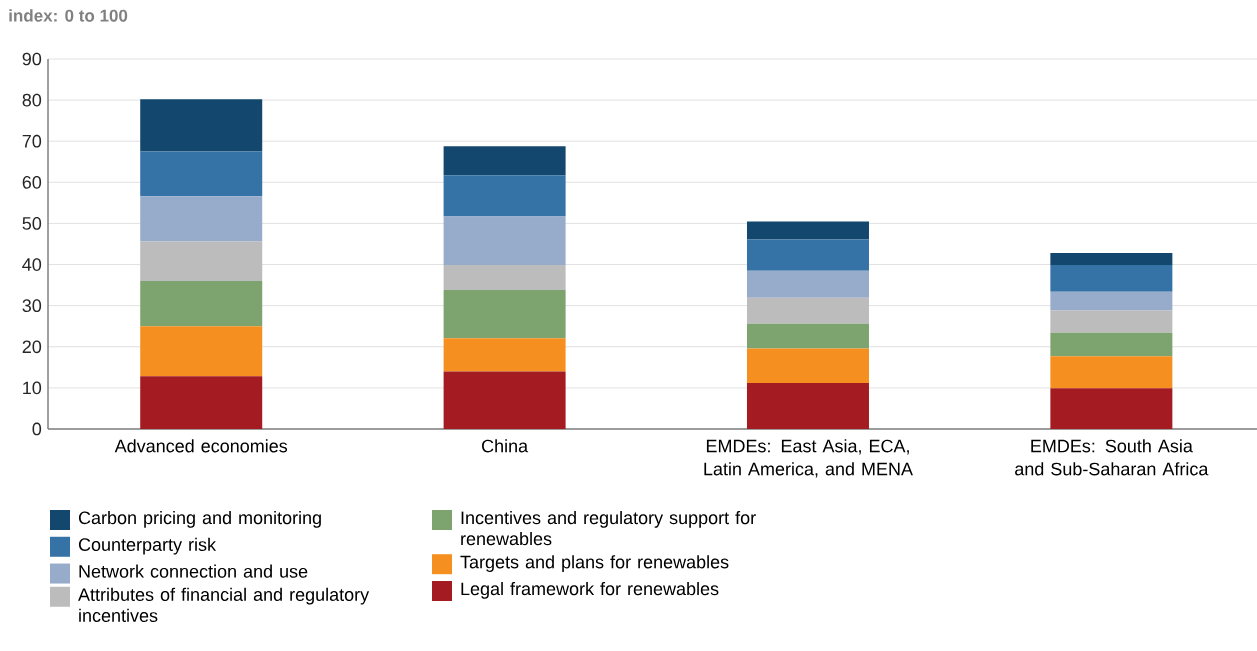 The height and width of the screenshot is (651, 1257). Describe the element at coordinates (608, 528) in the screenshot. I see `legend-label: Incentives and regulatory support for renewables` at that location.